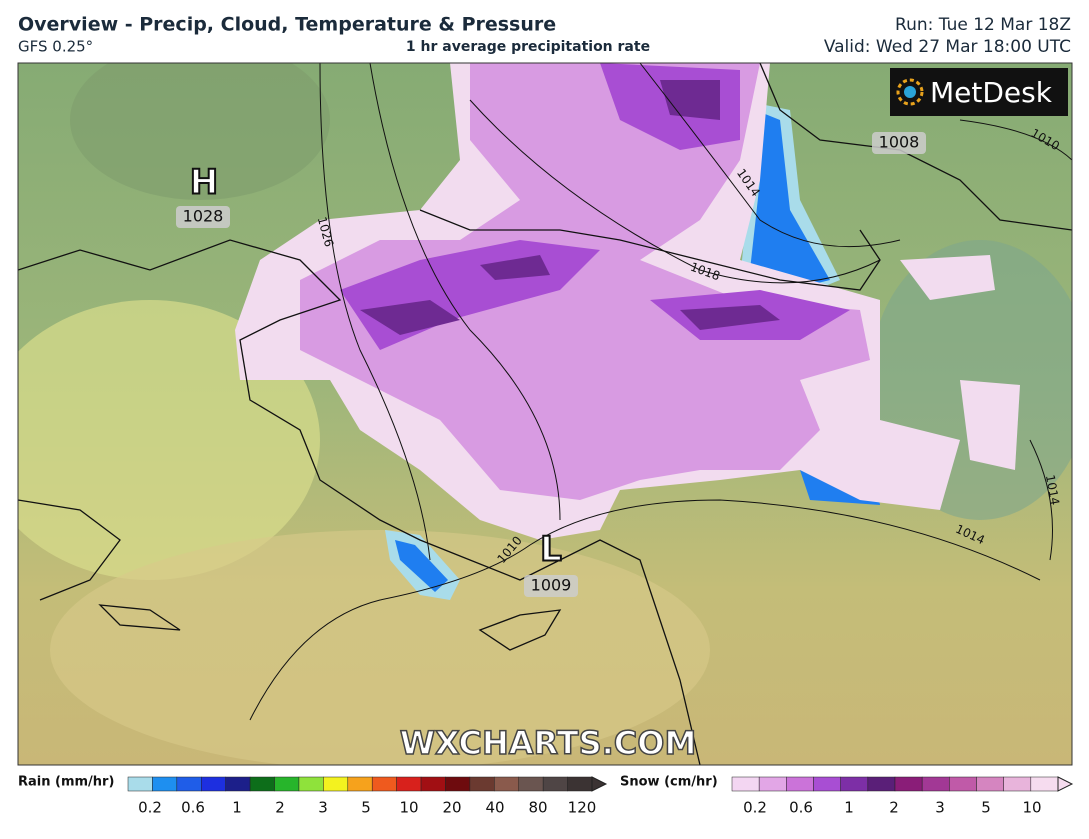 This screenshot has width=1089, height=839. Describe the element at coordinates (801, 808) in the screenshot. I see `snow-legend-label: 0.6` at that location.